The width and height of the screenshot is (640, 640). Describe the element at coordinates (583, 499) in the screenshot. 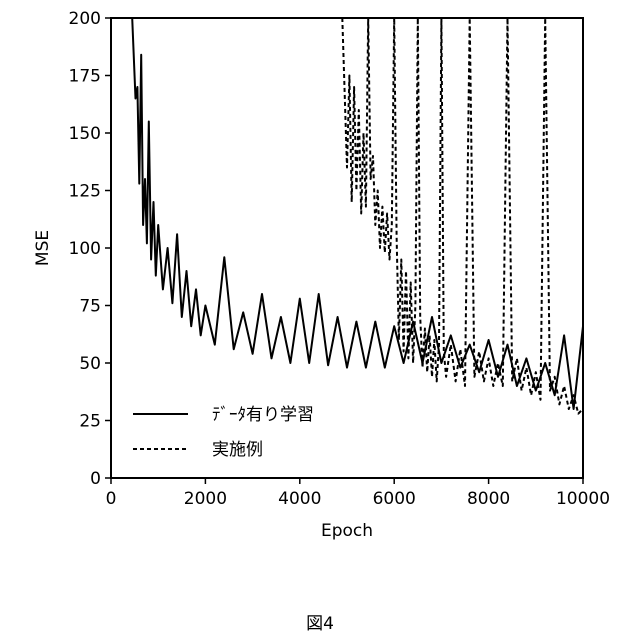

I see `x-tick-label: 10000` at that location.